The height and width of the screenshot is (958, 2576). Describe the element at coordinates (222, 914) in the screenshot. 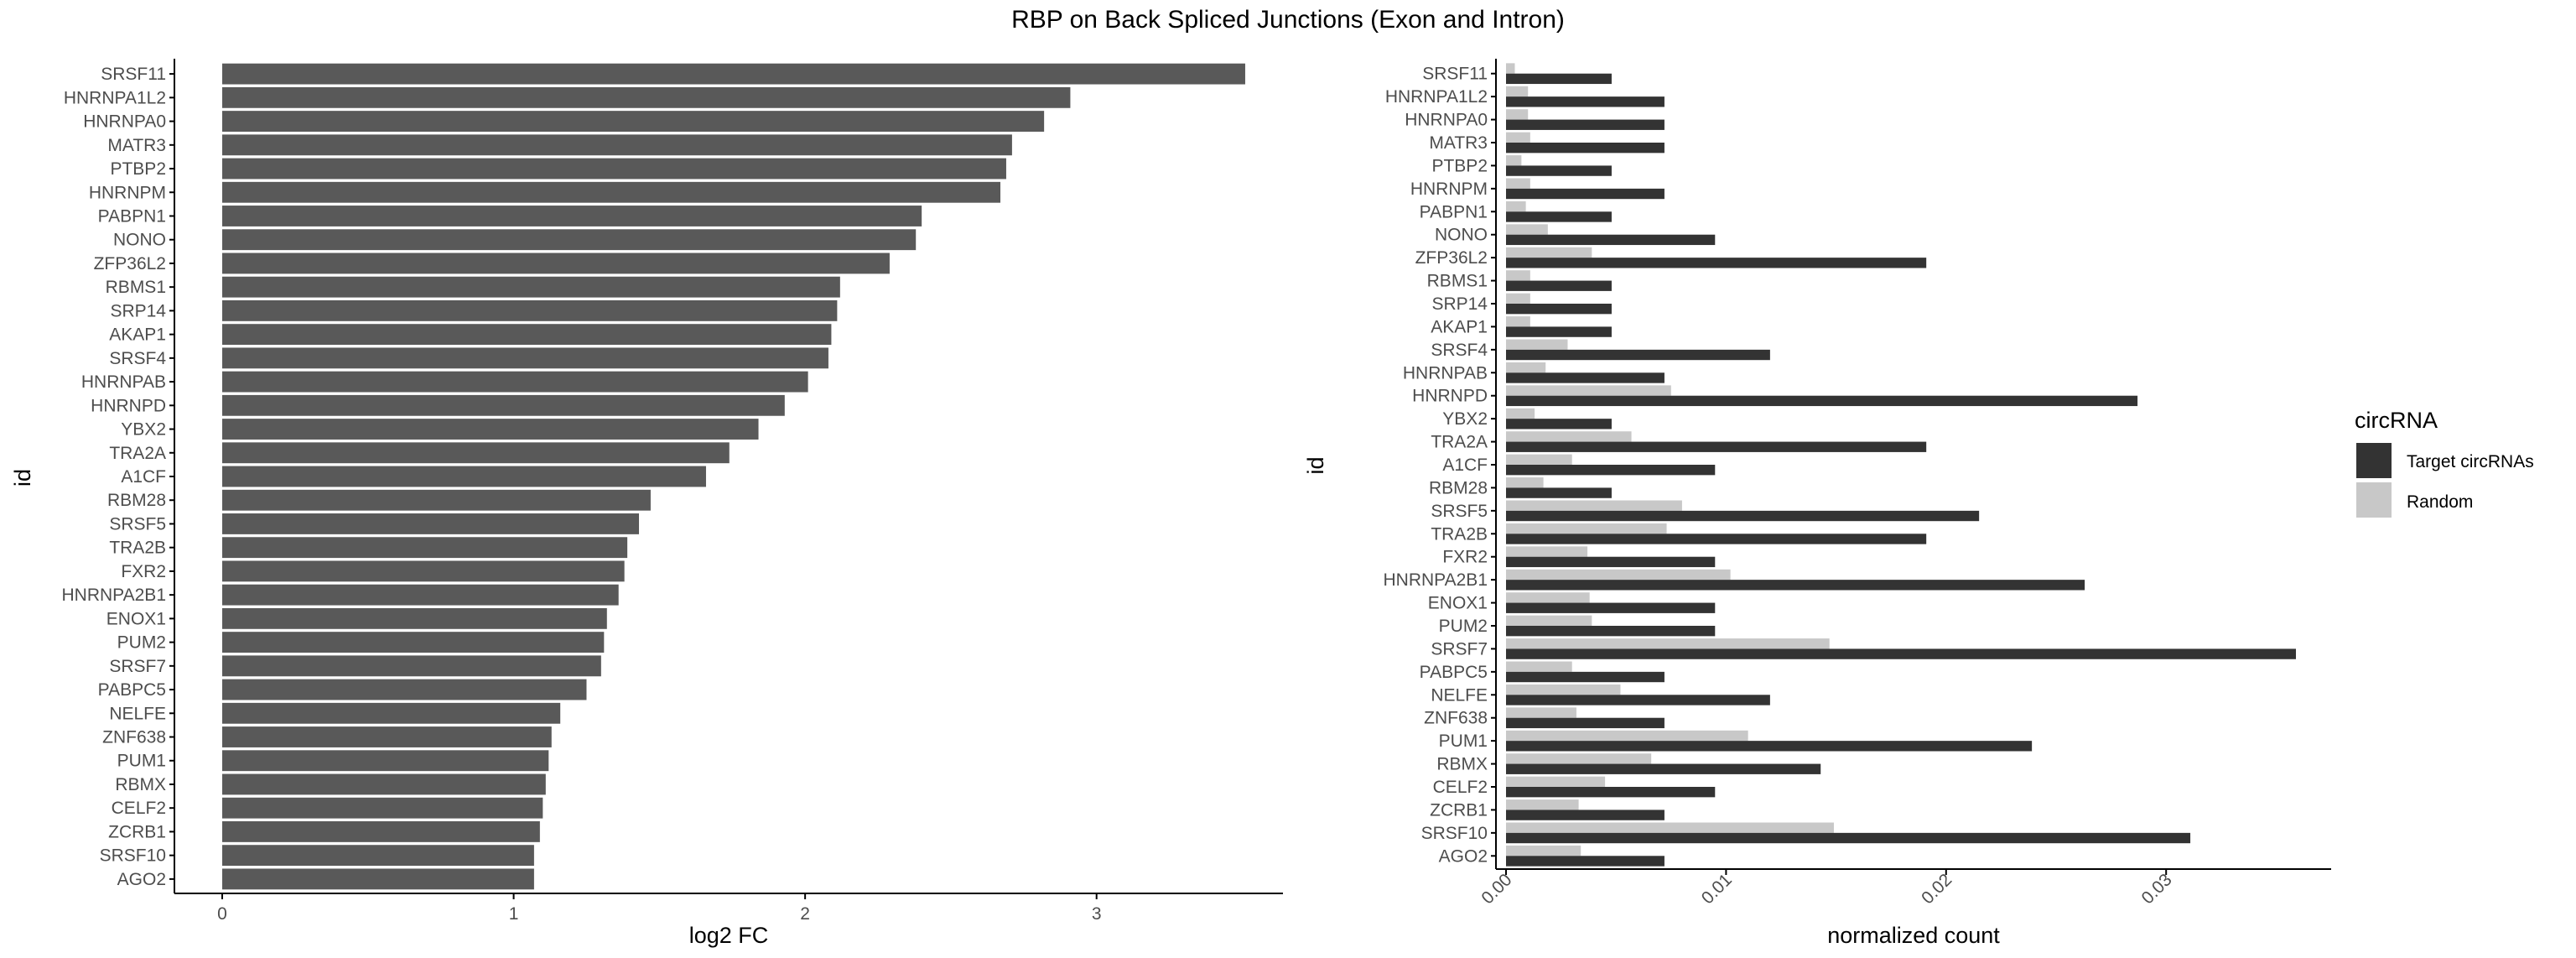

I see `x-tick-label: 0` at that location.